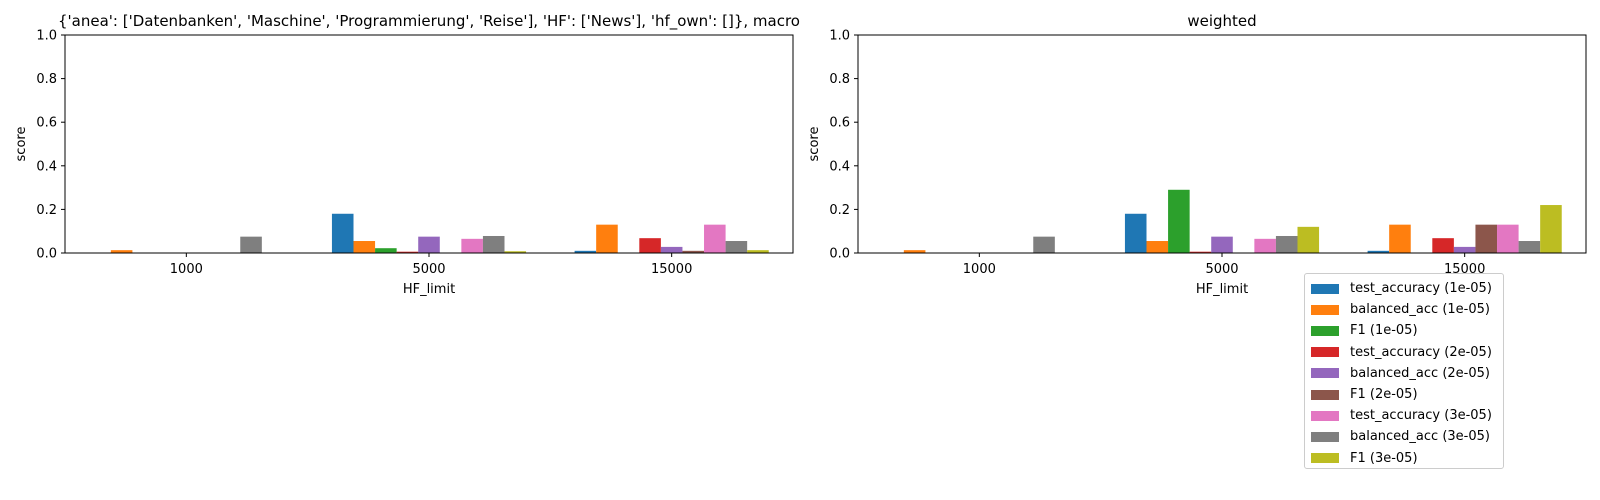 The height and width of the screenshot is (500, 1600). I want to click on weighted-y-ticks: 0.0 0.2 0.4 0.6 0.8 1.0, so click(839, 145).